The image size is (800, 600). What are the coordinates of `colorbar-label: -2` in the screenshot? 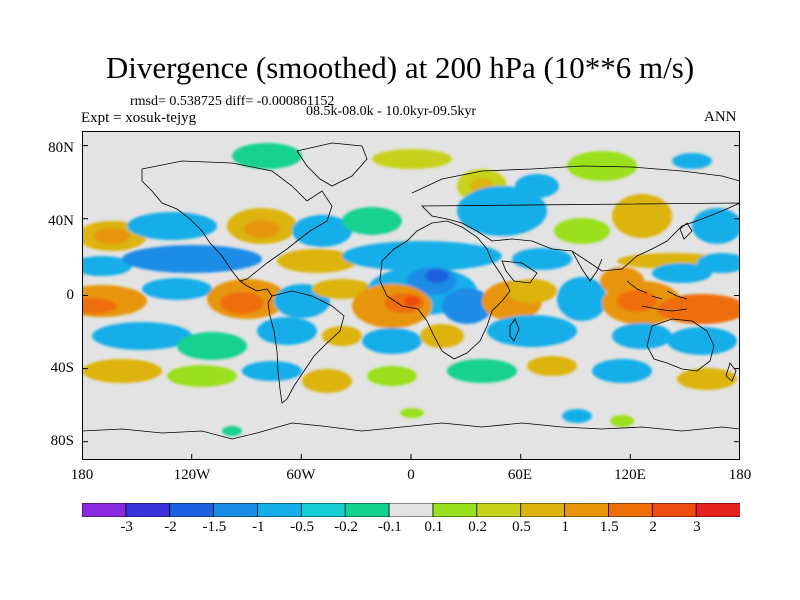 It's located at (170, 527).